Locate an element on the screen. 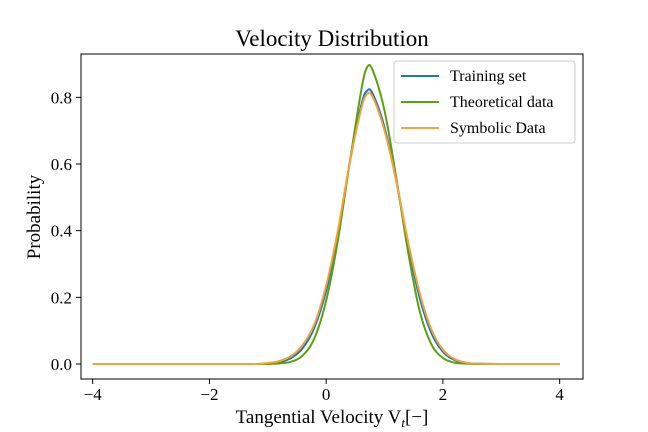 The image size is (648, 432). y-tick-label: 0.6 is located at coordinates (61, 164).